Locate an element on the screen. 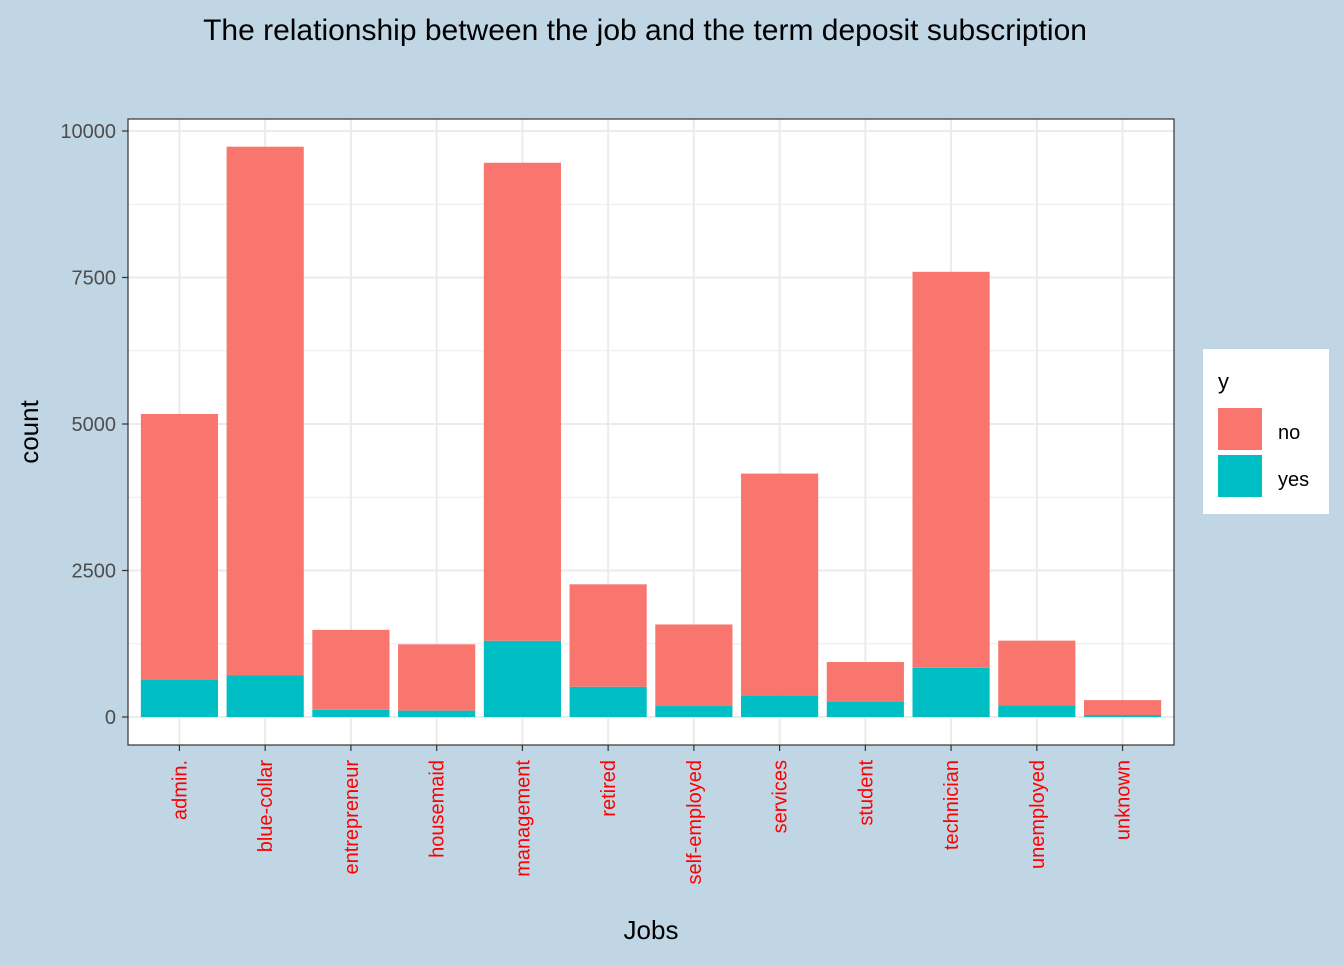 The image size is (1344, 965). y-tick-label: 10000 is located at coordinates (88, 132).